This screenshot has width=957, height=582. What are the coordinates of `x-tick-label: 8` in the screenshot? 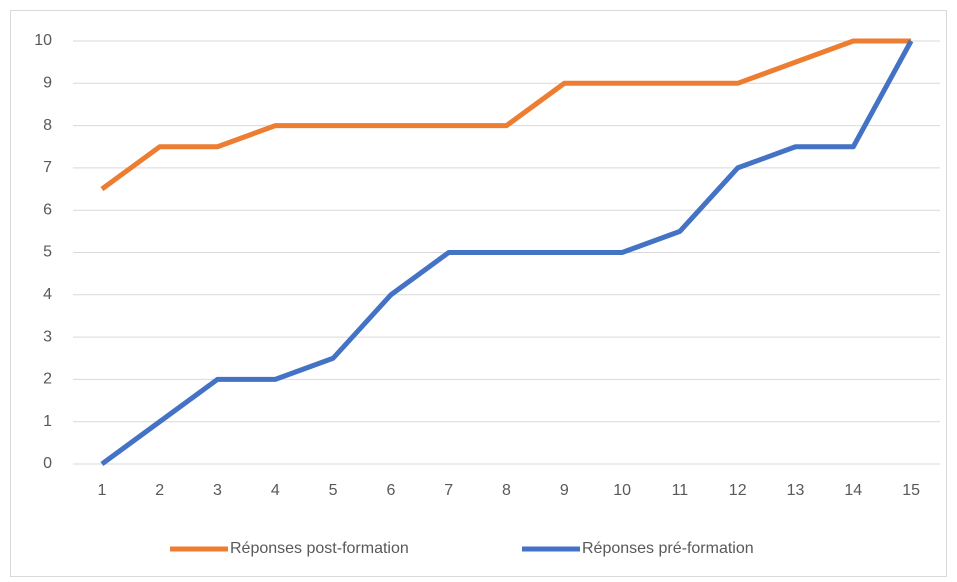 It's located at (506, 490).